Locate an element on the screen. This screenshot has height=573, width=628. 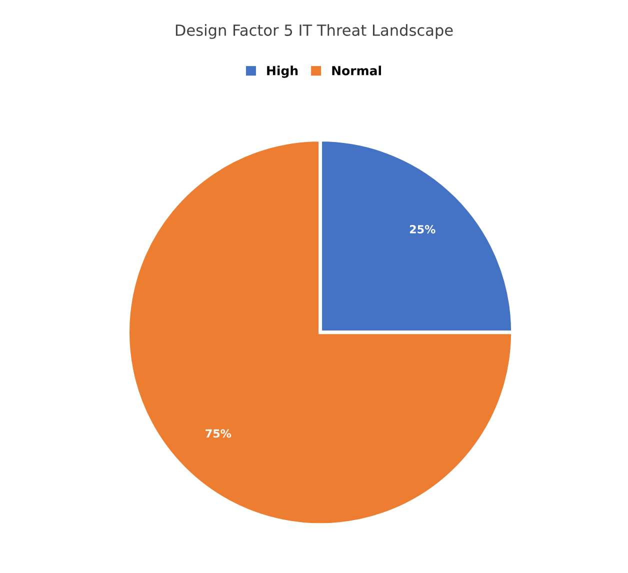
chart-title: Design Factor 5 IT Threat Landscape is located at coordinates (314, 31).